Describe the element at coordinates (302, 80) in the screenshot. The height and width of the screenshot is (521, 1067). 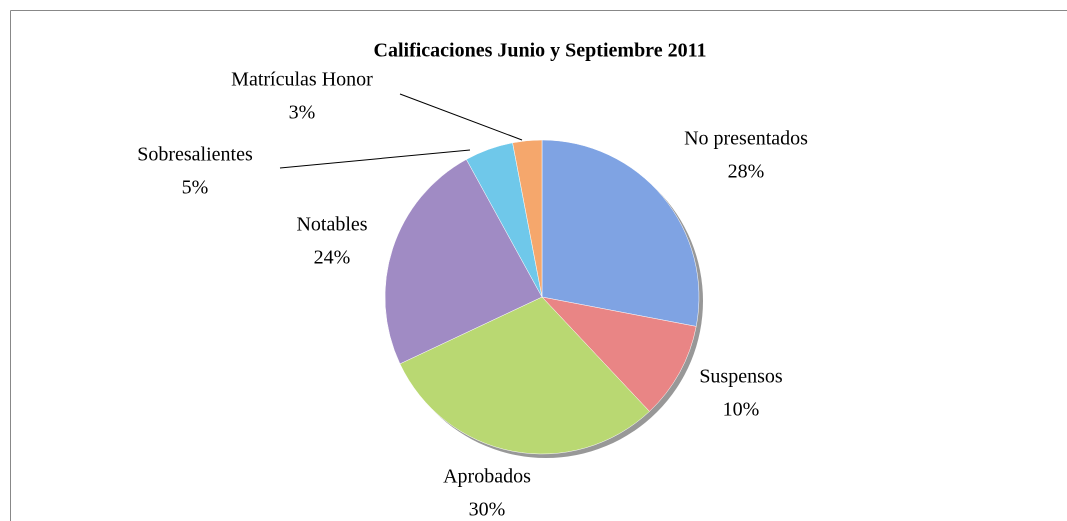
I see `slice-label: Matrículas Honor` at that location.